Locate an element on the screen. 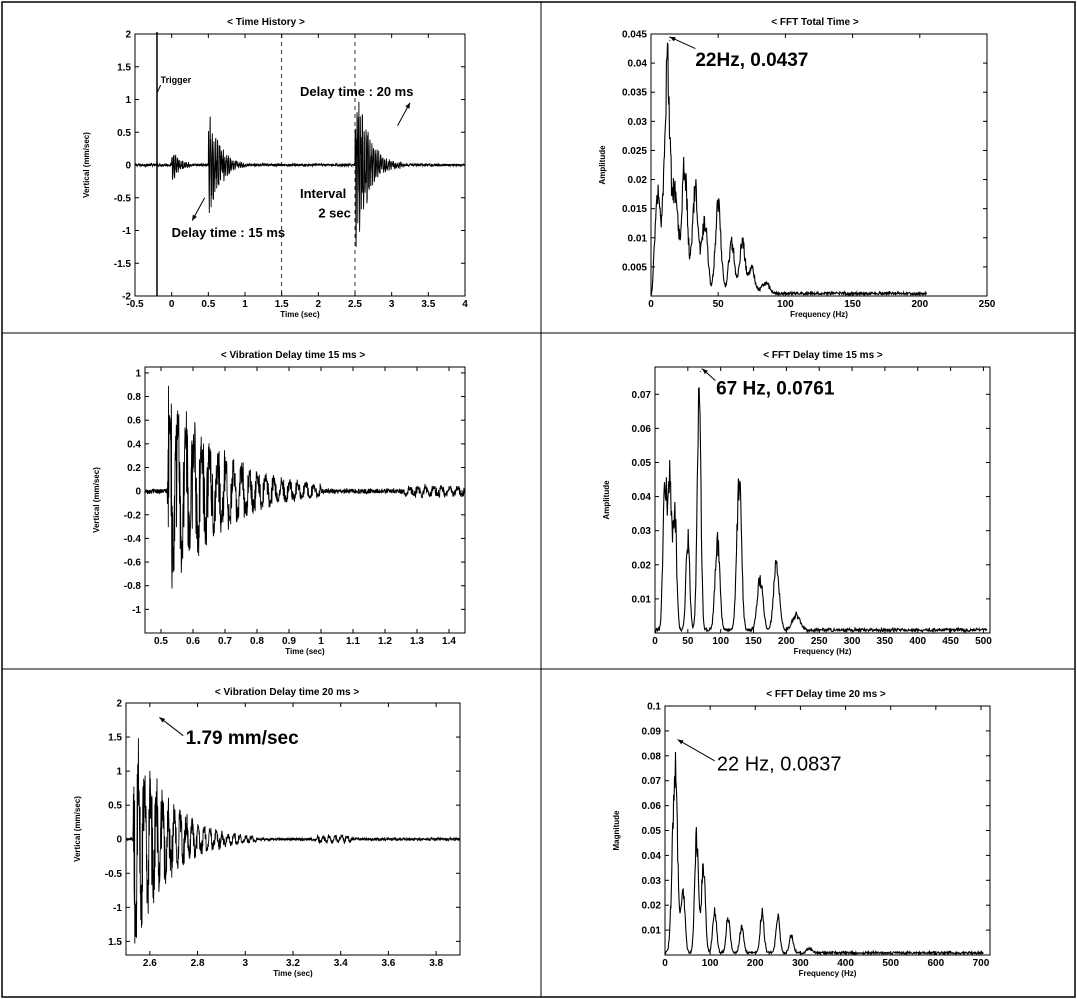 The height and width of the screenshot is (999, 1077). chart-title: < FFT Delay time 15 ms > is located at coordinates (823, 355).